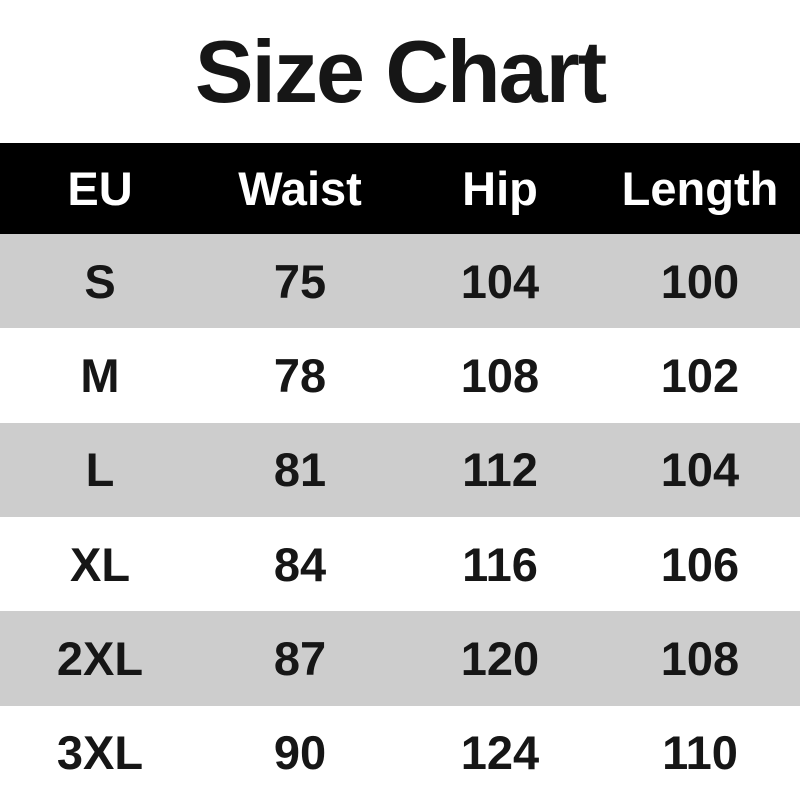  Describe the element at coordinates (300, 375) in the screenshot. I see `cell-waist: 78` at that location.